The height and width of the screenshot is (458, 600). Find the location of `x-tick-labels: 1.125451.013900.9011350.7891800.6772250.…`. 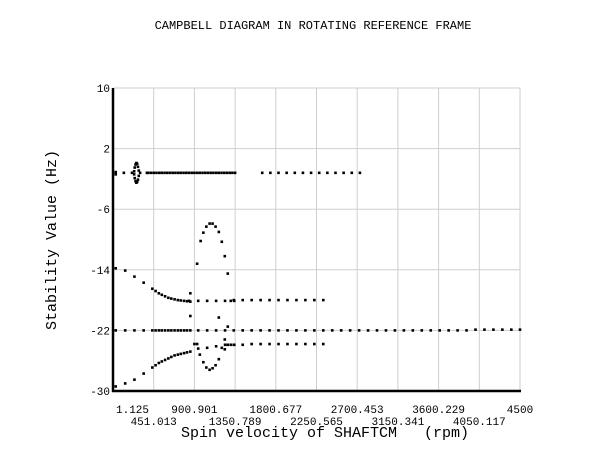

x-tick-labels: 1.125451.013900.9011350.7891800.6772250.… is located at coordinates (324, 417).